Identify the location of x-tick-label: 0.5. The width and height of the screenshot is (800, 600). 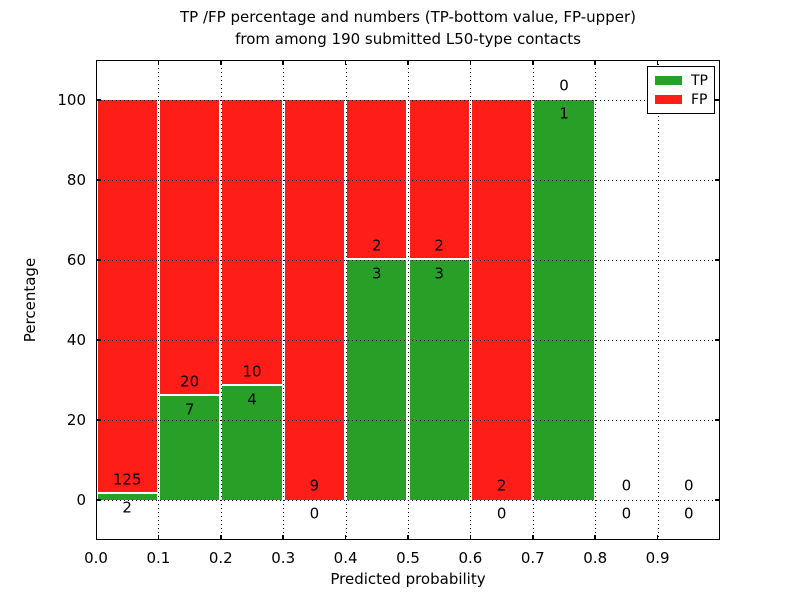
(408, 558).